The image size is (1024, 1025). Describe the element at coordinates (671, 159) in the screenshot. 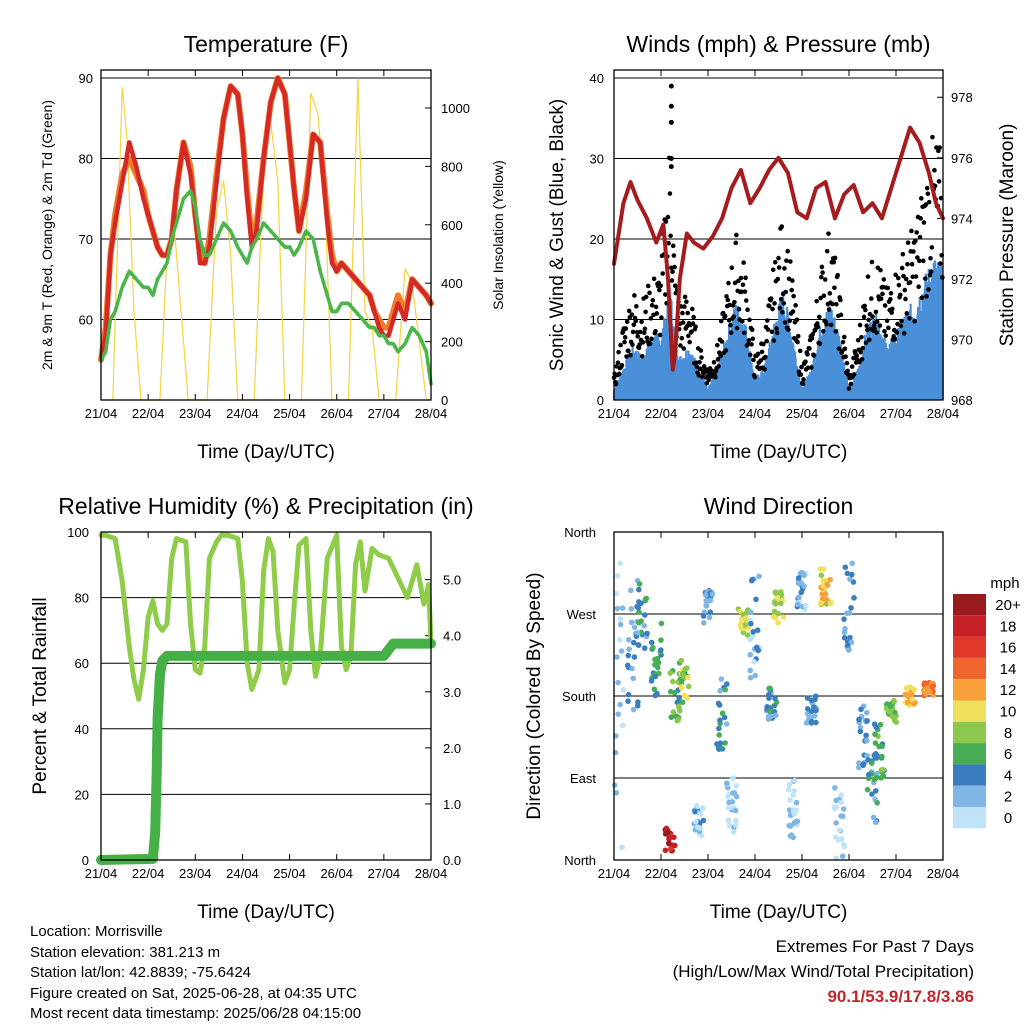

I see `gust-outlier` at that location.